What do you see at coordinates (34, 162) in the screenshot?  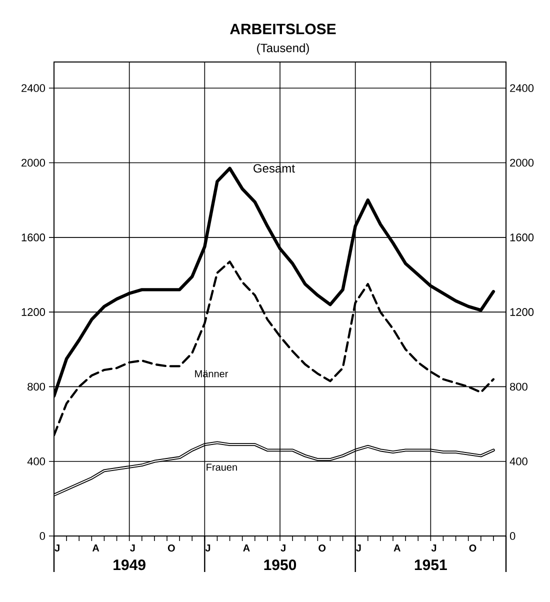 I see `y-tick-label: 2000` at bounding box center [34, 162].